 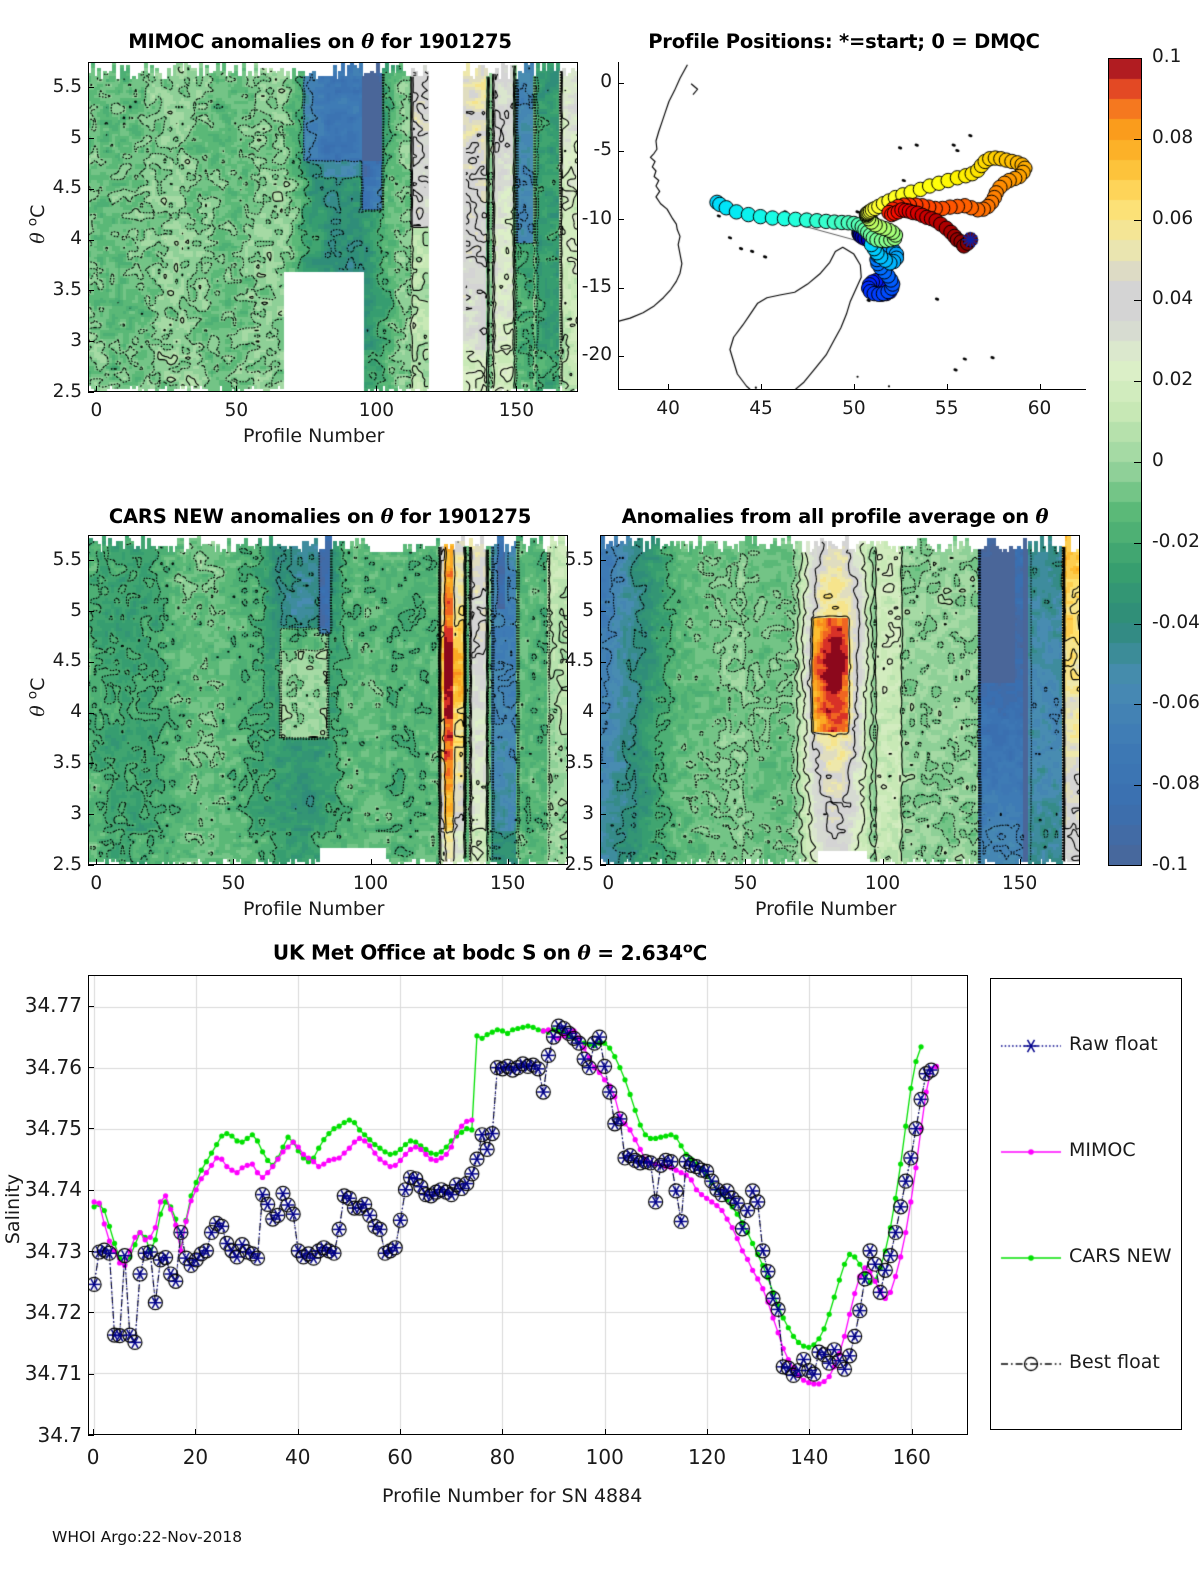 I want to click on x-tick-label: 40, so click(x=298, y=1457).